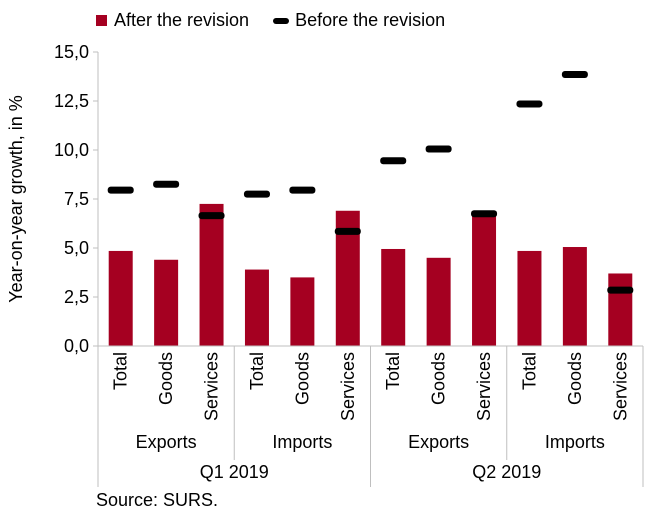  What do you see at coordinates (101, 20) in the screenshot?
I see `legend-swatch-after` at bounding box center [101, 20].